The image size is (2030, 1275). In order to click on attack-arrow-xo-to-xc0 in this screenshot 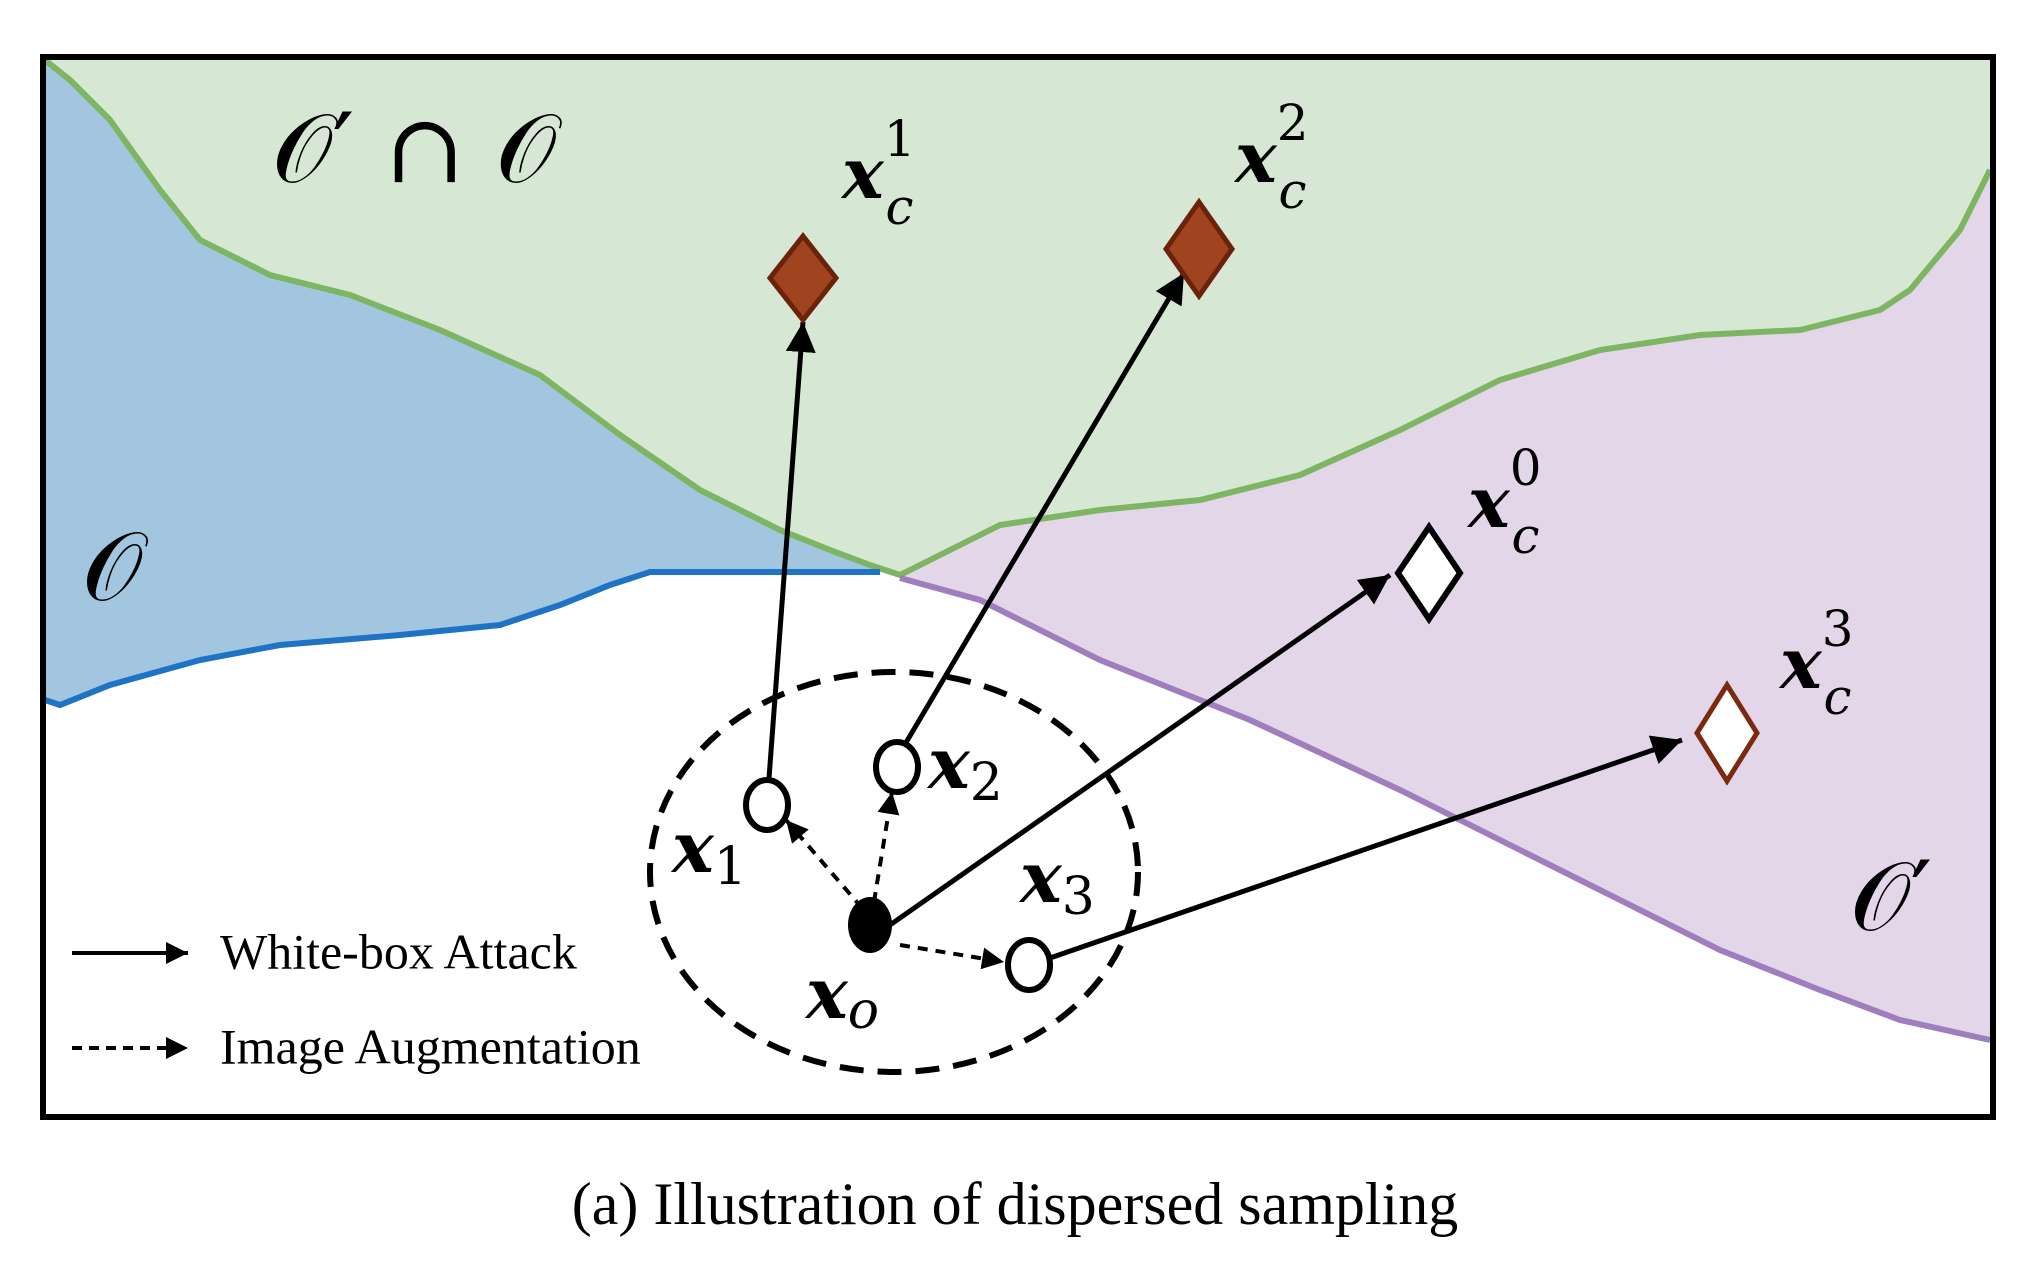, I will do `click(1140, 750)`.